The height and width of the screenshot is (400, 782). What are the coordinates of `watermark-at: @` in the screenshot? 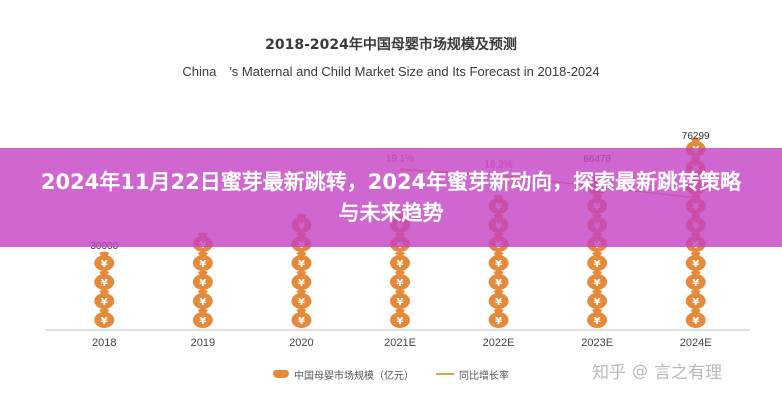 It's located at (640, 370).